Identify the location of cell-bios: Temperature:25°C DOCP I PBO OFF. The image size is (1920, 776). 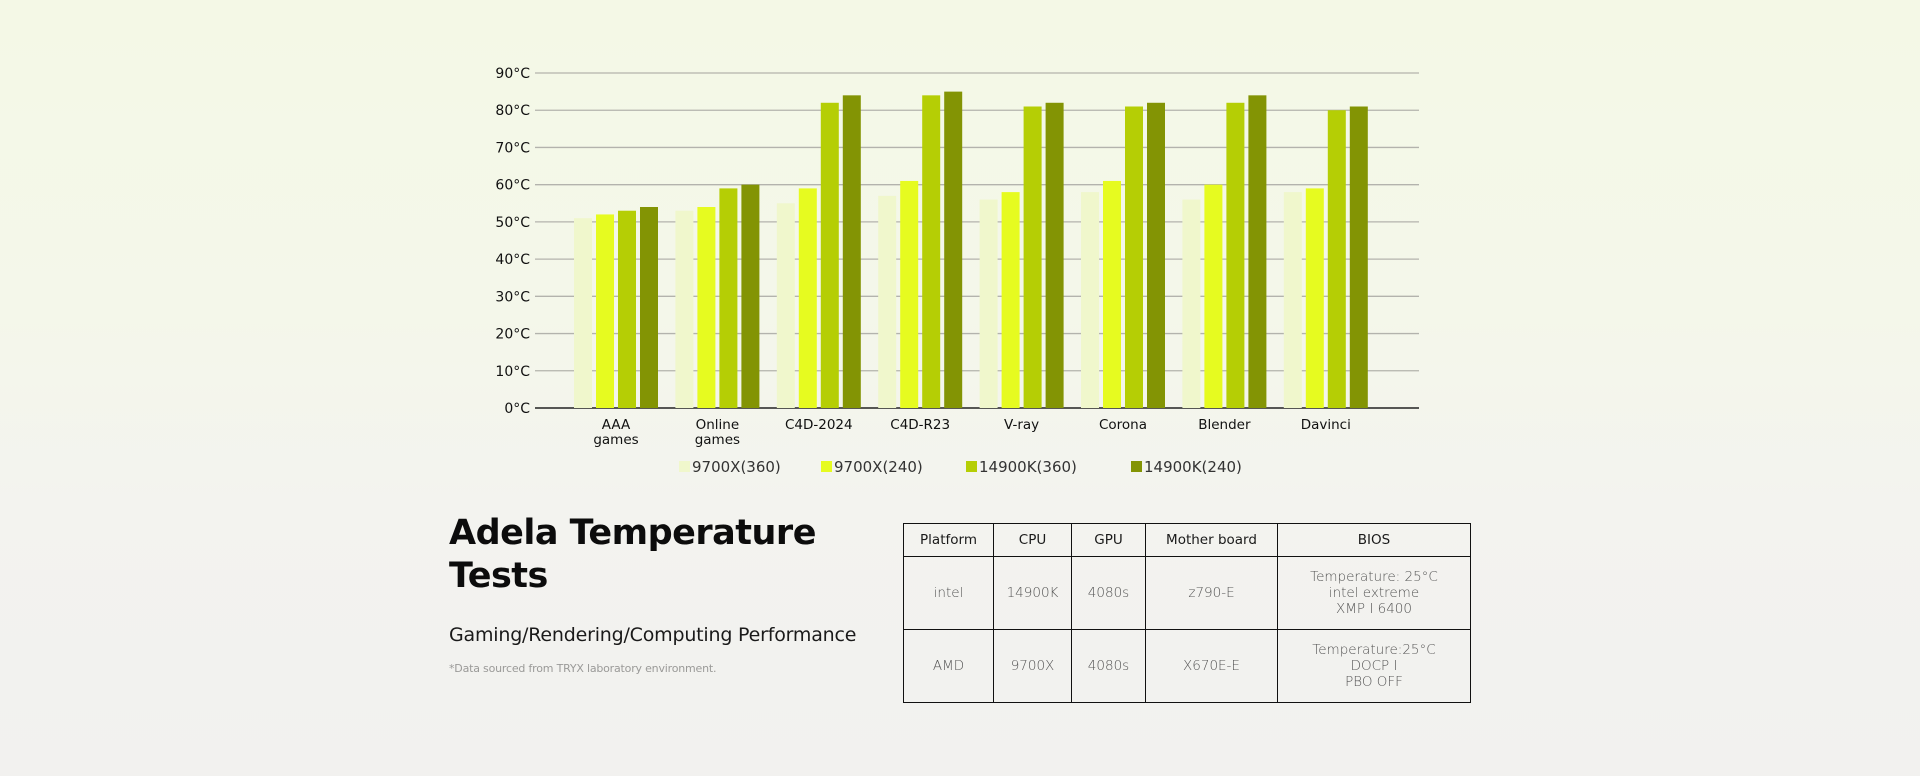
(1374, 666).